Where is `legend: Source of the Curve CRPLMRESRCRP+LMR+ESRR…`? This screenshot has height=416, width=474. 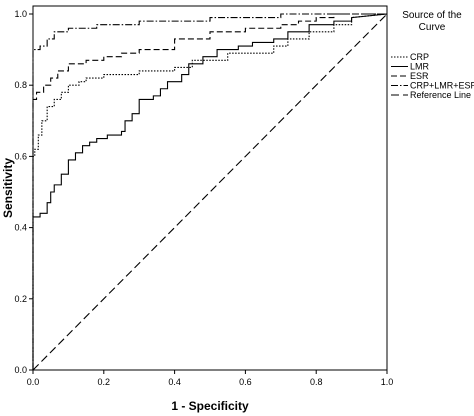 legend: Source of the Curve CRPLMRESRCRP+LMR+ESRR… is located at coordinates (432, 55).